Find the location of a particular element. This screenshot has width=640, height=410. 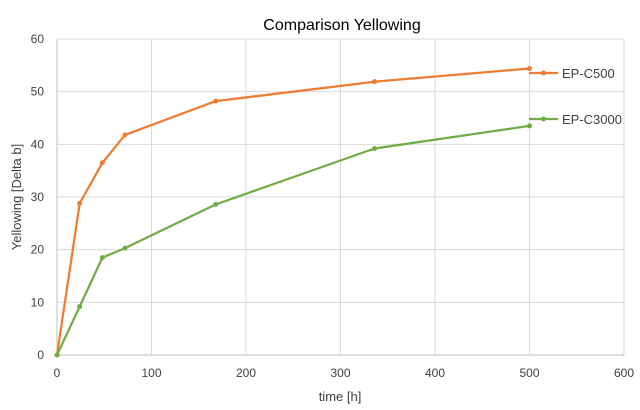

y-tick-label: 60 is located at coordinates (38, 39).